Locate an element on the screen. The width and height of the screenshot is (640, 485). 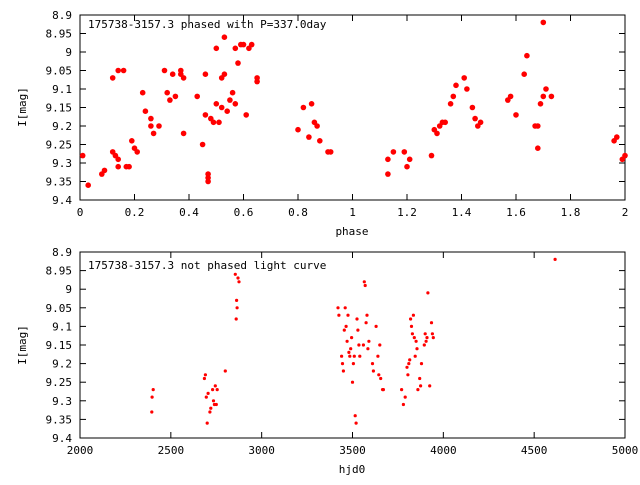
x-tick-label: 0.8 is located at coordinates (298, 212).